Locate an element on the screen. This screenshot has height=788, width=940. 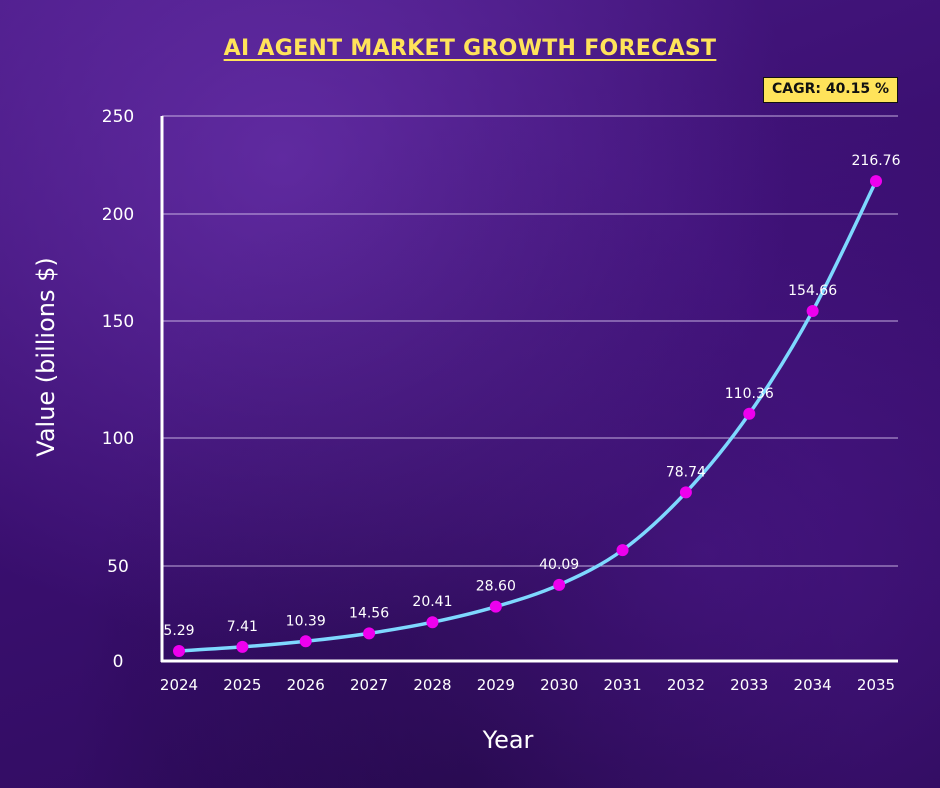
data-label: 20.41 is located at coordinates (432, 602).